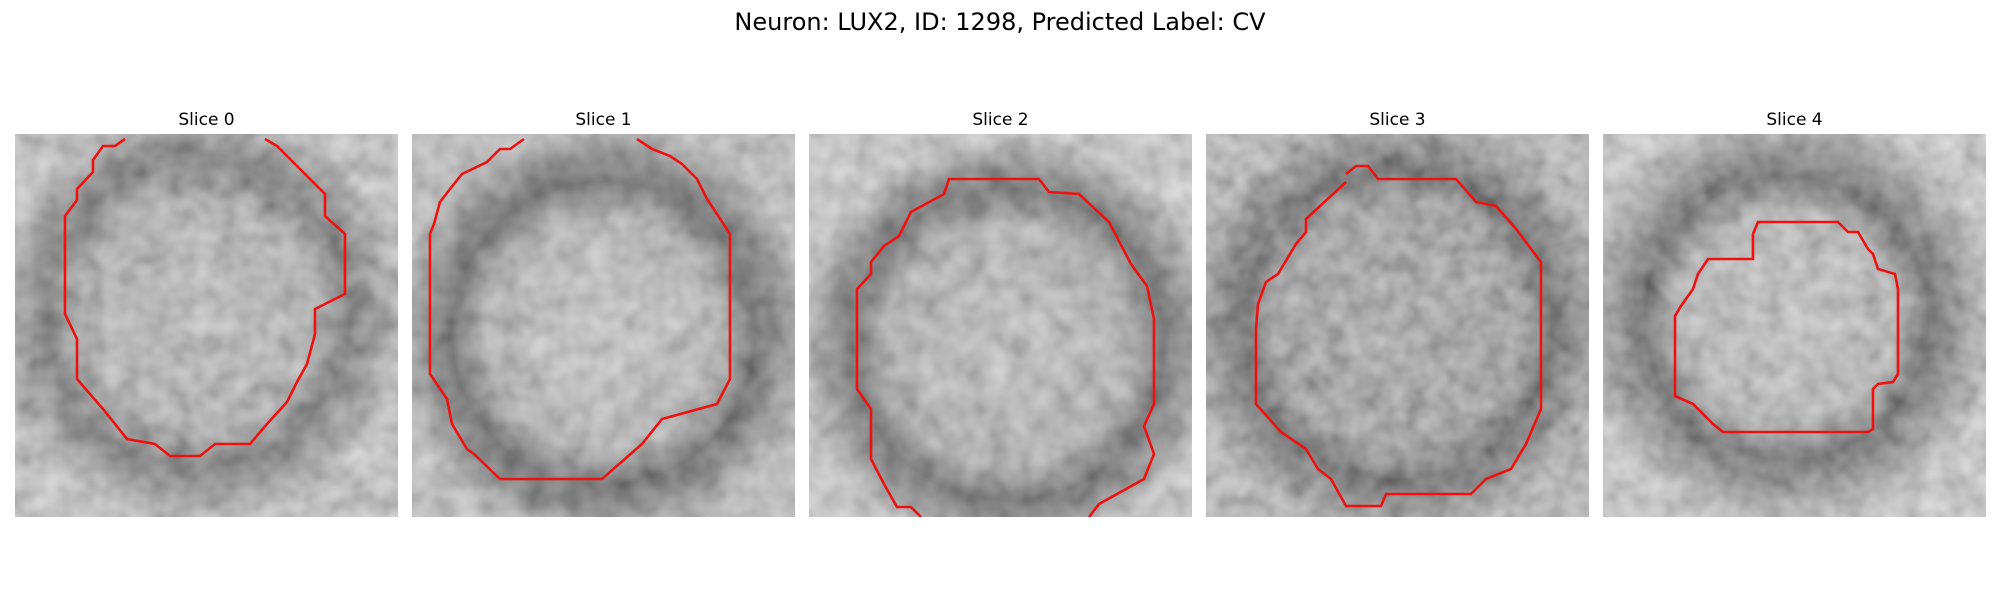  What do you see at coordinates (1397, 120) in the screenshot?
I see `slice-title-3: Slice 3` at bounding box center [1397, 120].